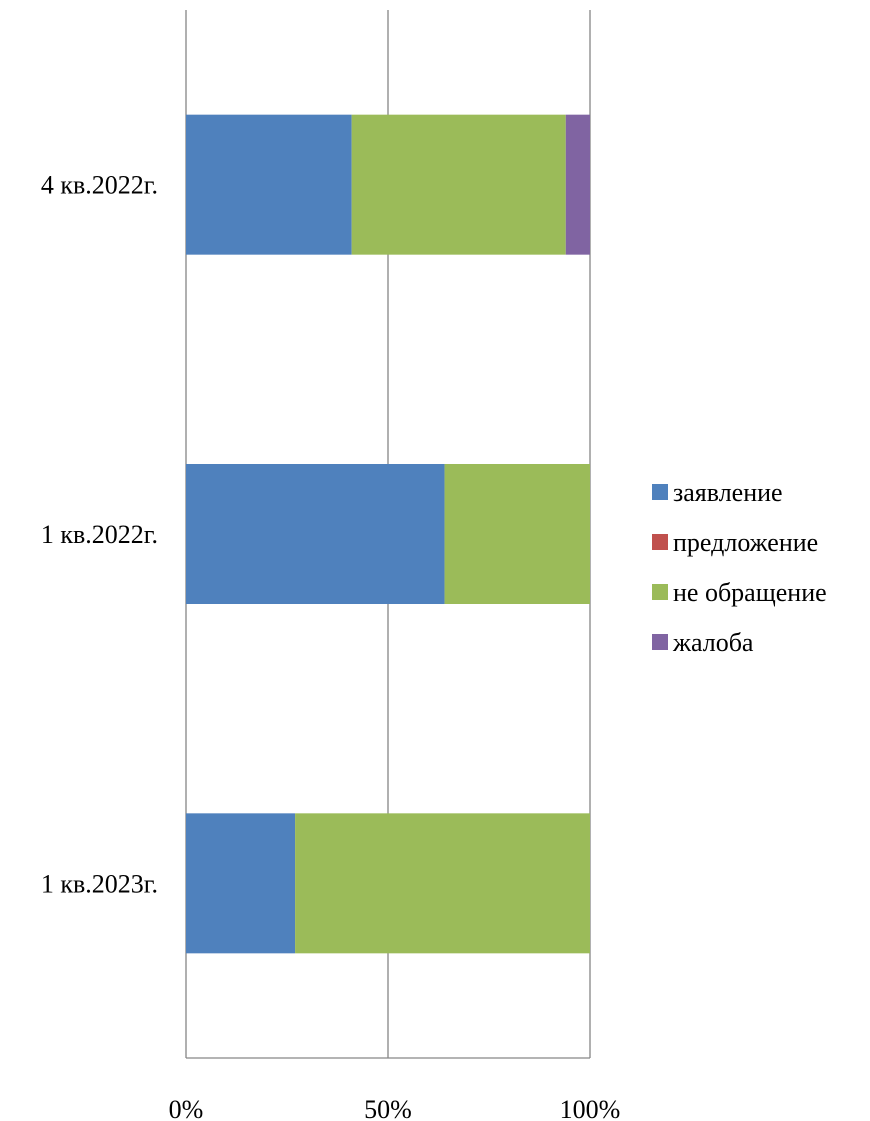 This screenshot has width=870, height=1121. Describe the element at coordinates (99, 185) in the screenshot. I see `category-label: 4 кв.2022г.` at that location.